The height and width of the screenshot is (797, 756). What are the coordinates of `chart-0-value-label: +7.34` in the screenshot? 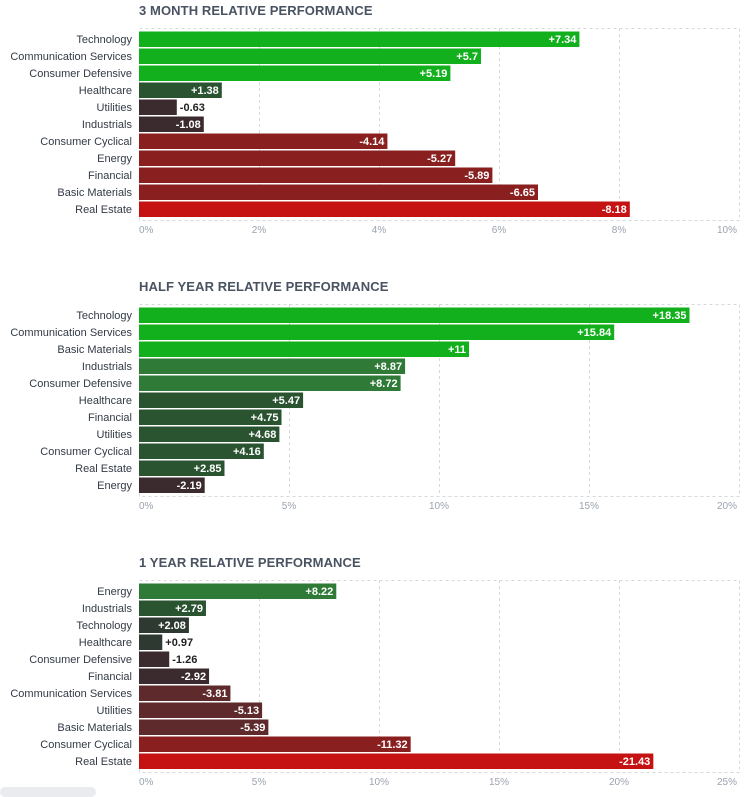 It's located at (563, 40).